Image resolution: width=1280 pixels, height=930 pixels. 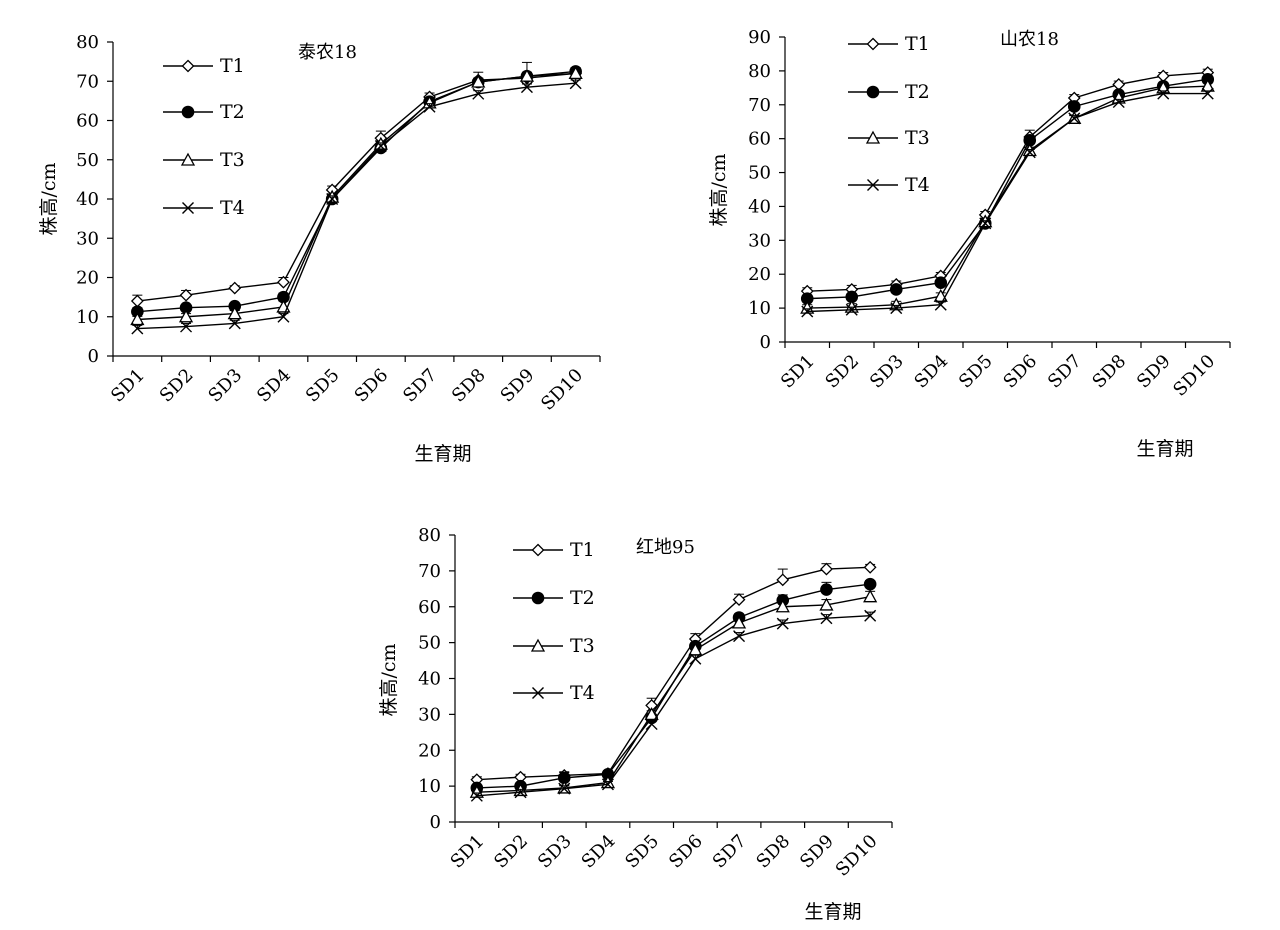 What do you see at coordinates (442, 454) in the screenshot?
I see `x-axis-label: 生育期` at bounding box center [442, 454].